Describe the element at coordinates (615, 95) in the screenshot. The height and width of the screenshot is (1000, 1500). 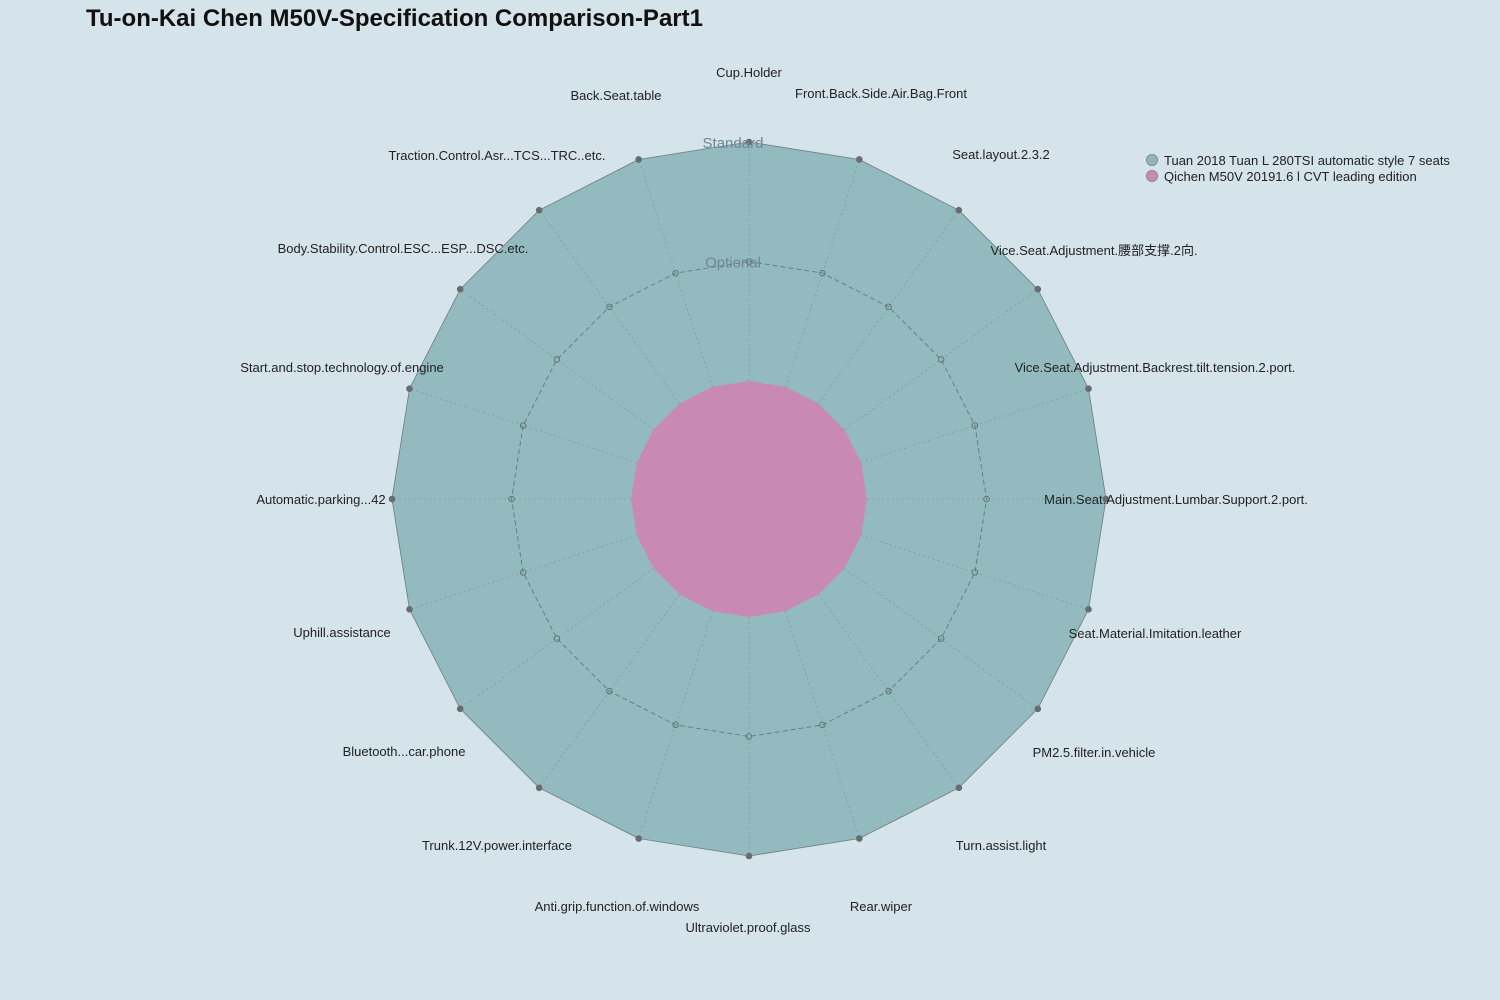
I see `axis-label-20: Back.Seat.table` at that location.